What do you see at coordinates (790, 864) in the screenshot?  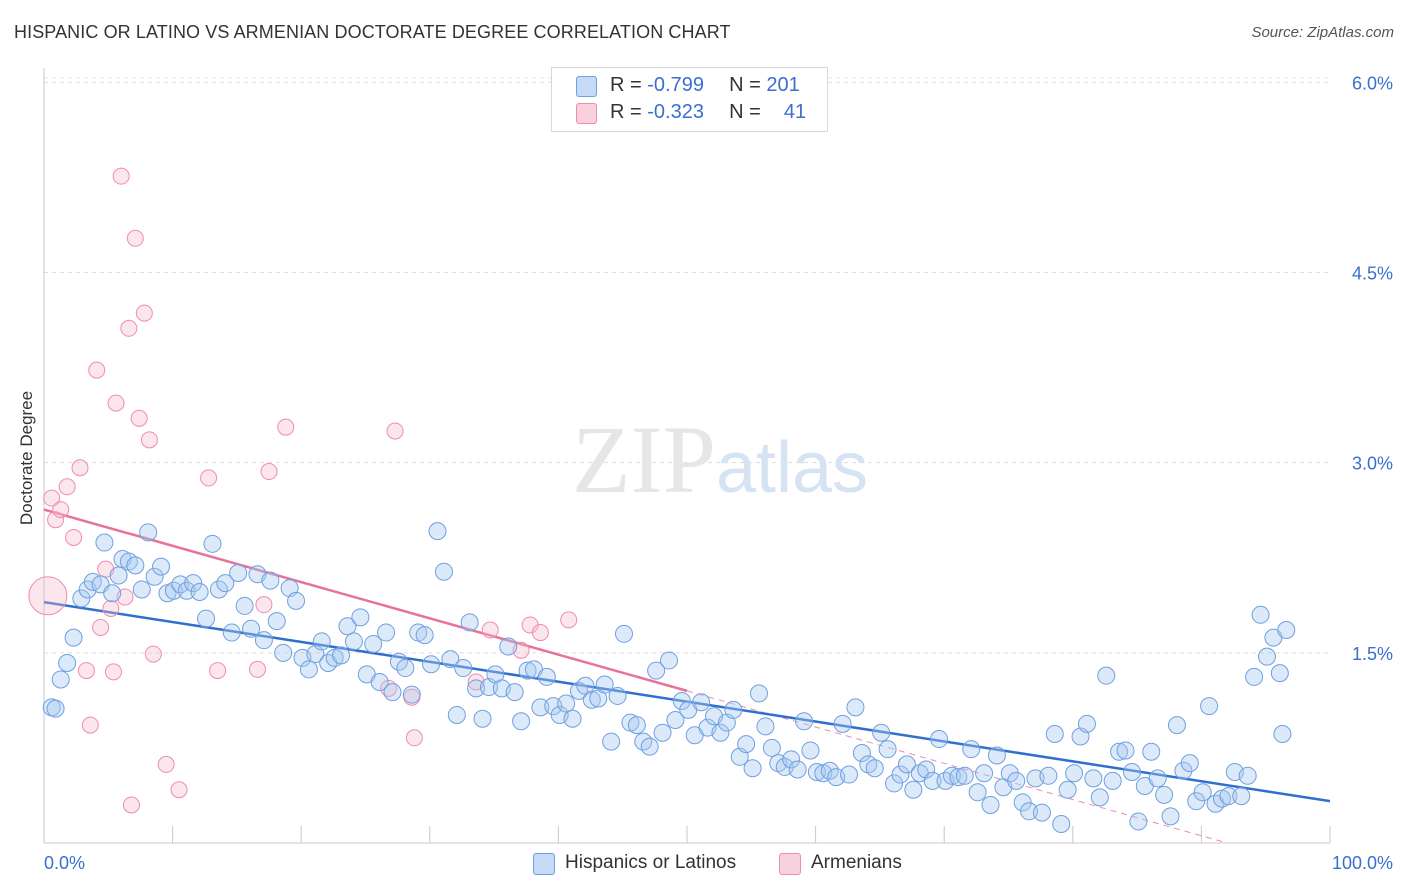 I see `bottom-legend-swatch-armenian` at bounding box center [790, 864].